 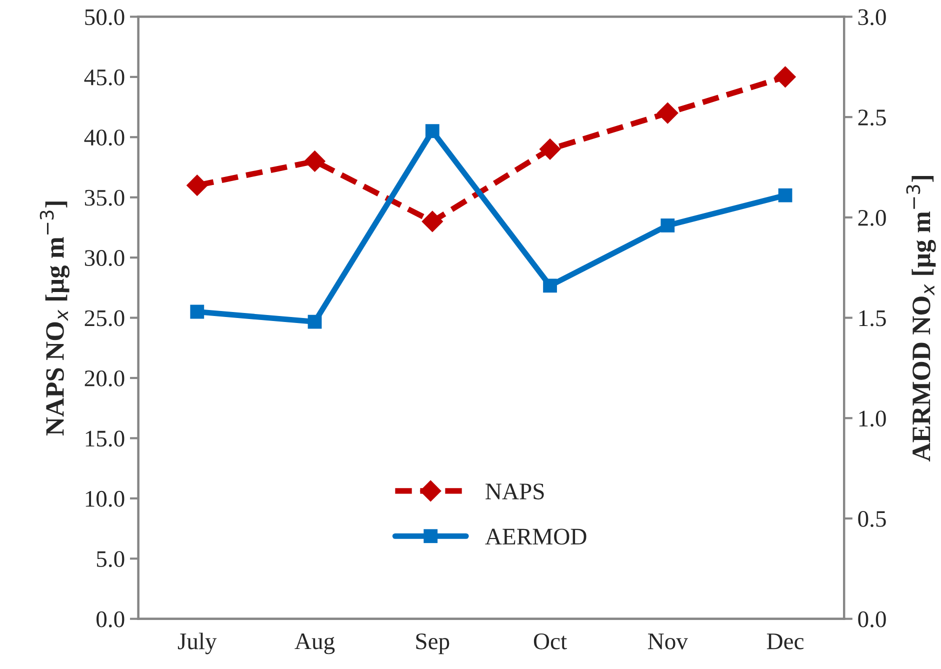 I want to click on y2-tick-label: 1.5, so click(x=872, y=318).